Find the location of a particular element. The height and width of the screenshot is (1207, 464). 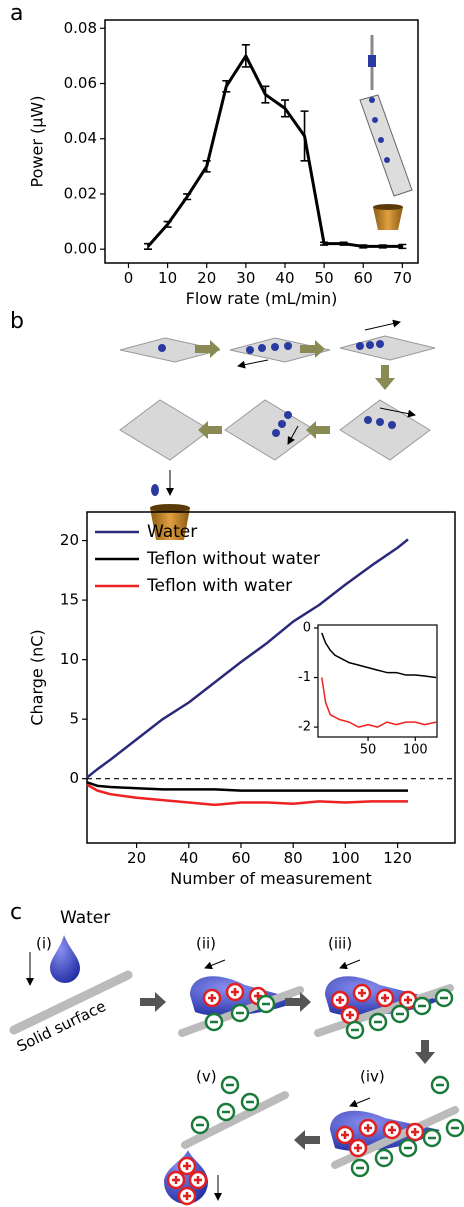

y-tick-label: -1 is located at coordinates (304, 677).